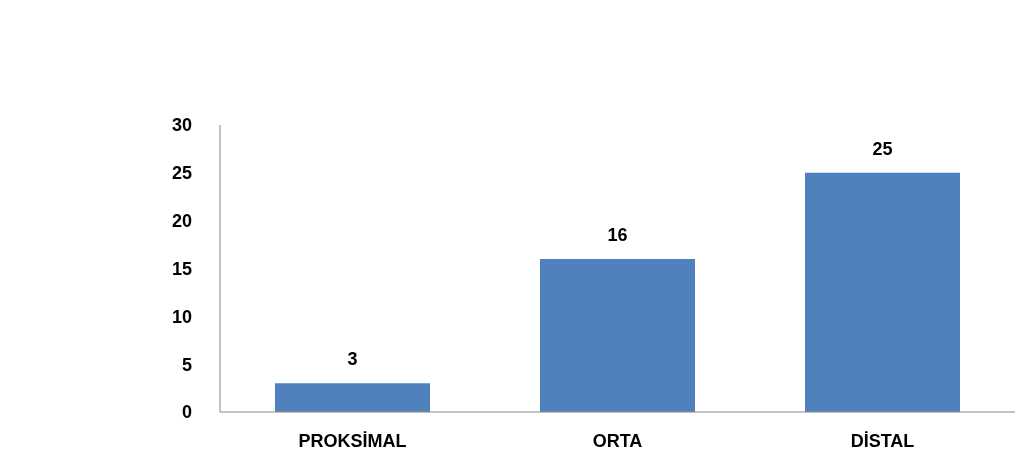 Image resolution: width=1025 pixels, height=473 pixels. I want to click on data-label: 25, so click(882, 148).